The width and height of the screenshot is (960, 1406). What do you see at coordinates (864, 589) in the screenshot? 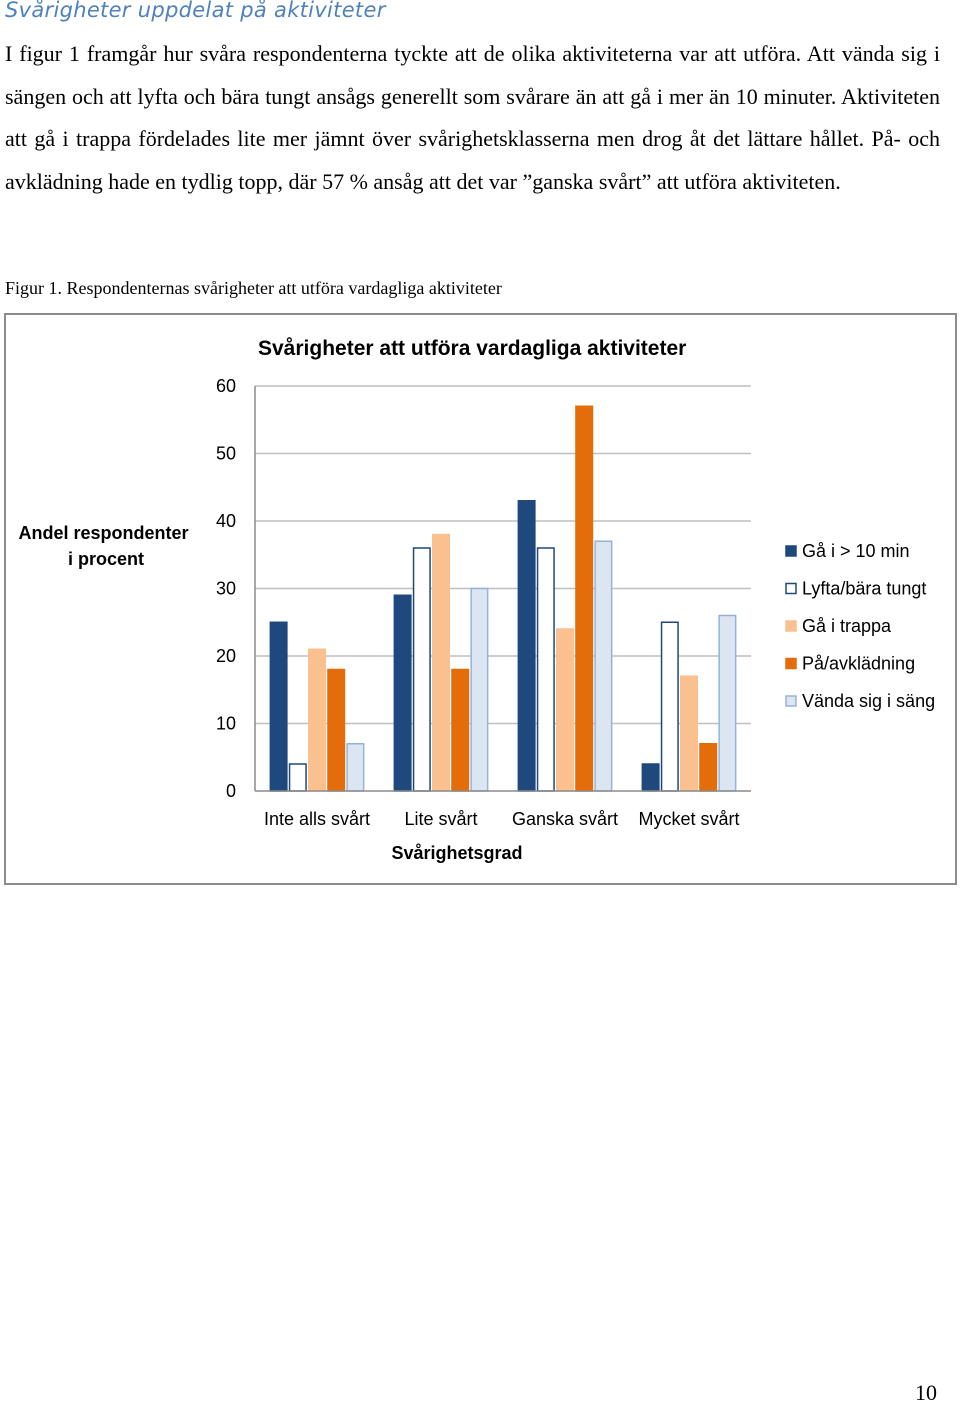
I see `legend-label: Lyfta/bära tungt` at bounding box center [864, 589].